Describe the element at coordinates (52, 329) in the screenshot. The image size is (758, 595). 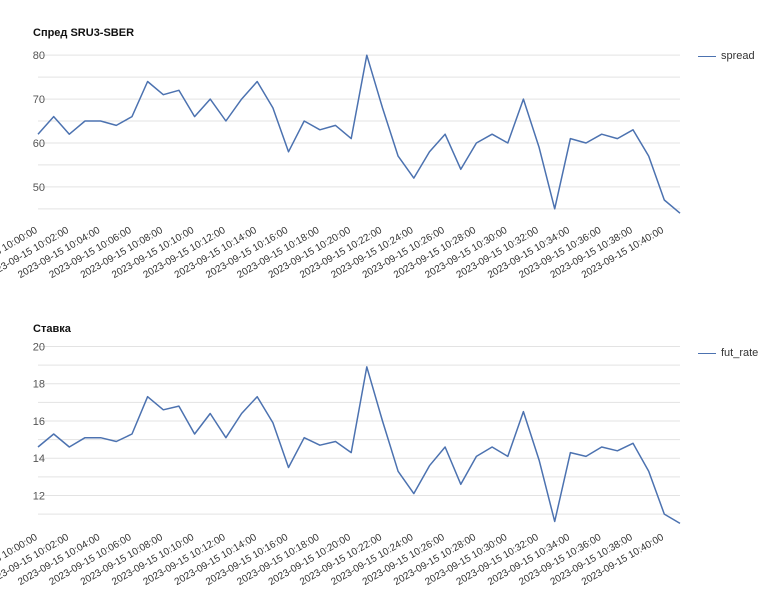
I see `chart-title-rate: Ставка` at that location.